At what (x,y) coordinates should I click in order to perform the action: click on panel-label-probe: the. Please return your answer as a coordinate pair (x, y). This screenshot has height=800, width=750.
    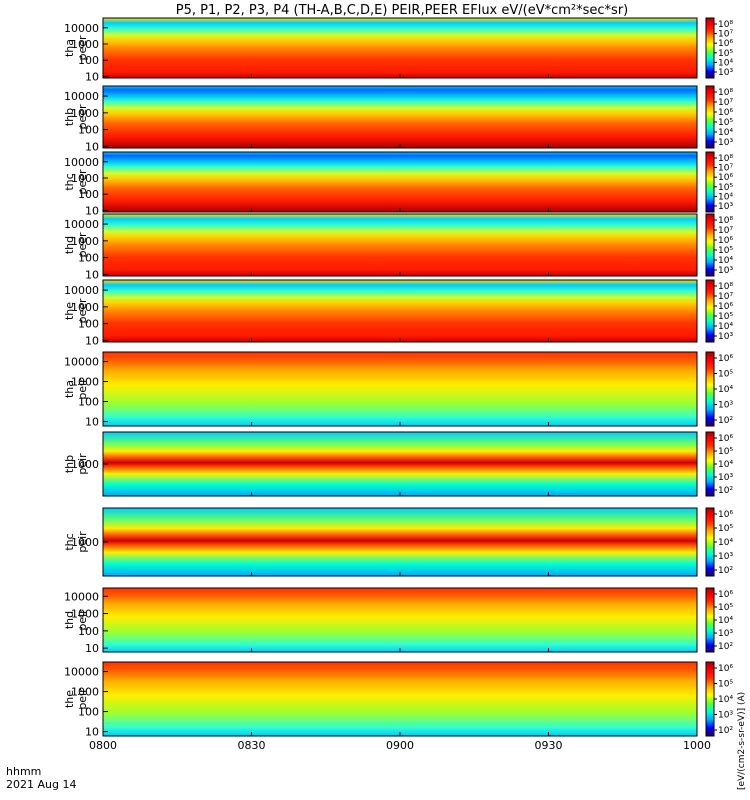
    Looking at the image, I should click on (69, 699).